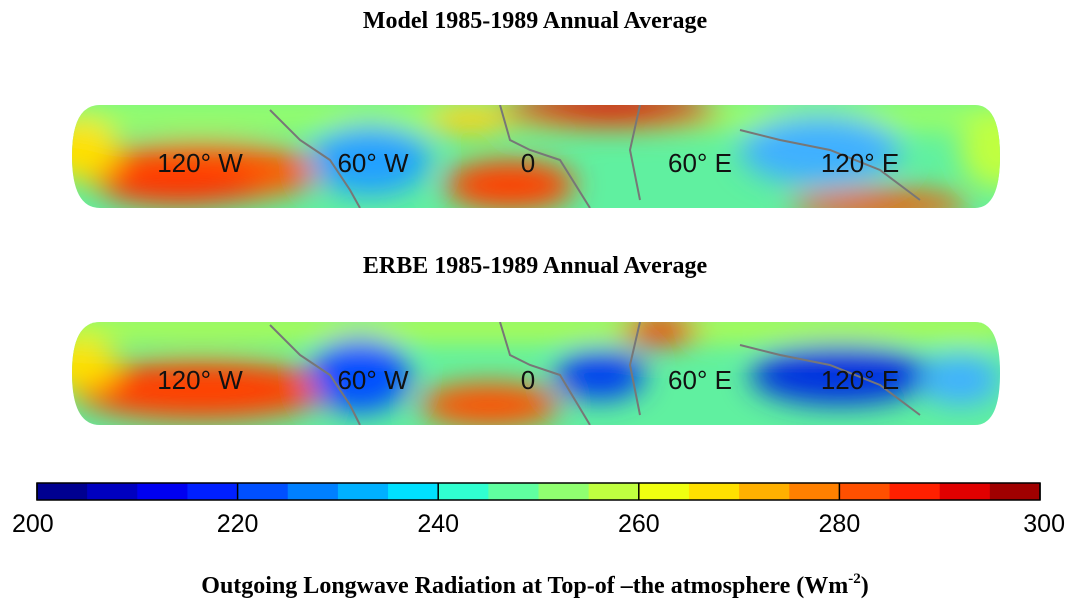  What do you see at coordinates (238, 524) in the screenshot?
I see `colorbar-tick-label: 220` at bounding box center [238, 524].